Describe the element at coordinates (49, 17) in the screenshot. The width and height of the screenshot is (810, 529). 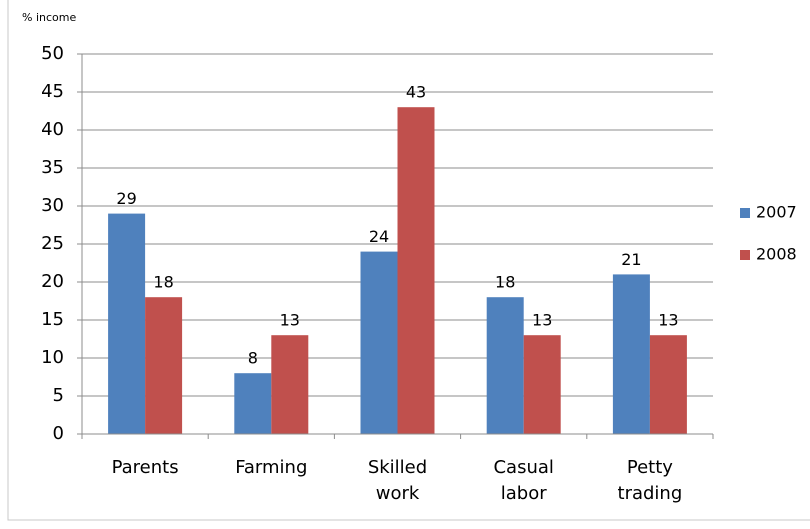
I see `y-axis-label: % income` at that location.